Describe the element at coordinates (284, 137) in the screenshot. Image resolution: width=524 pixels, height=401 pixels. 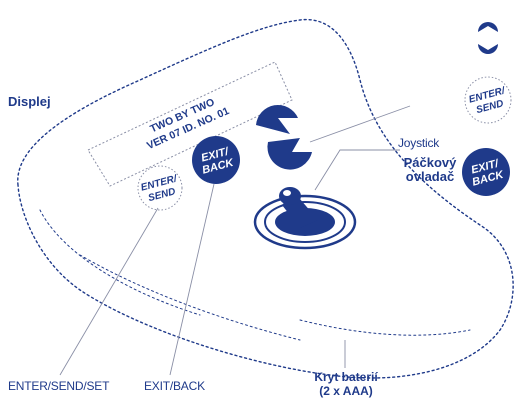
I see `arrow-buttons` at that location.